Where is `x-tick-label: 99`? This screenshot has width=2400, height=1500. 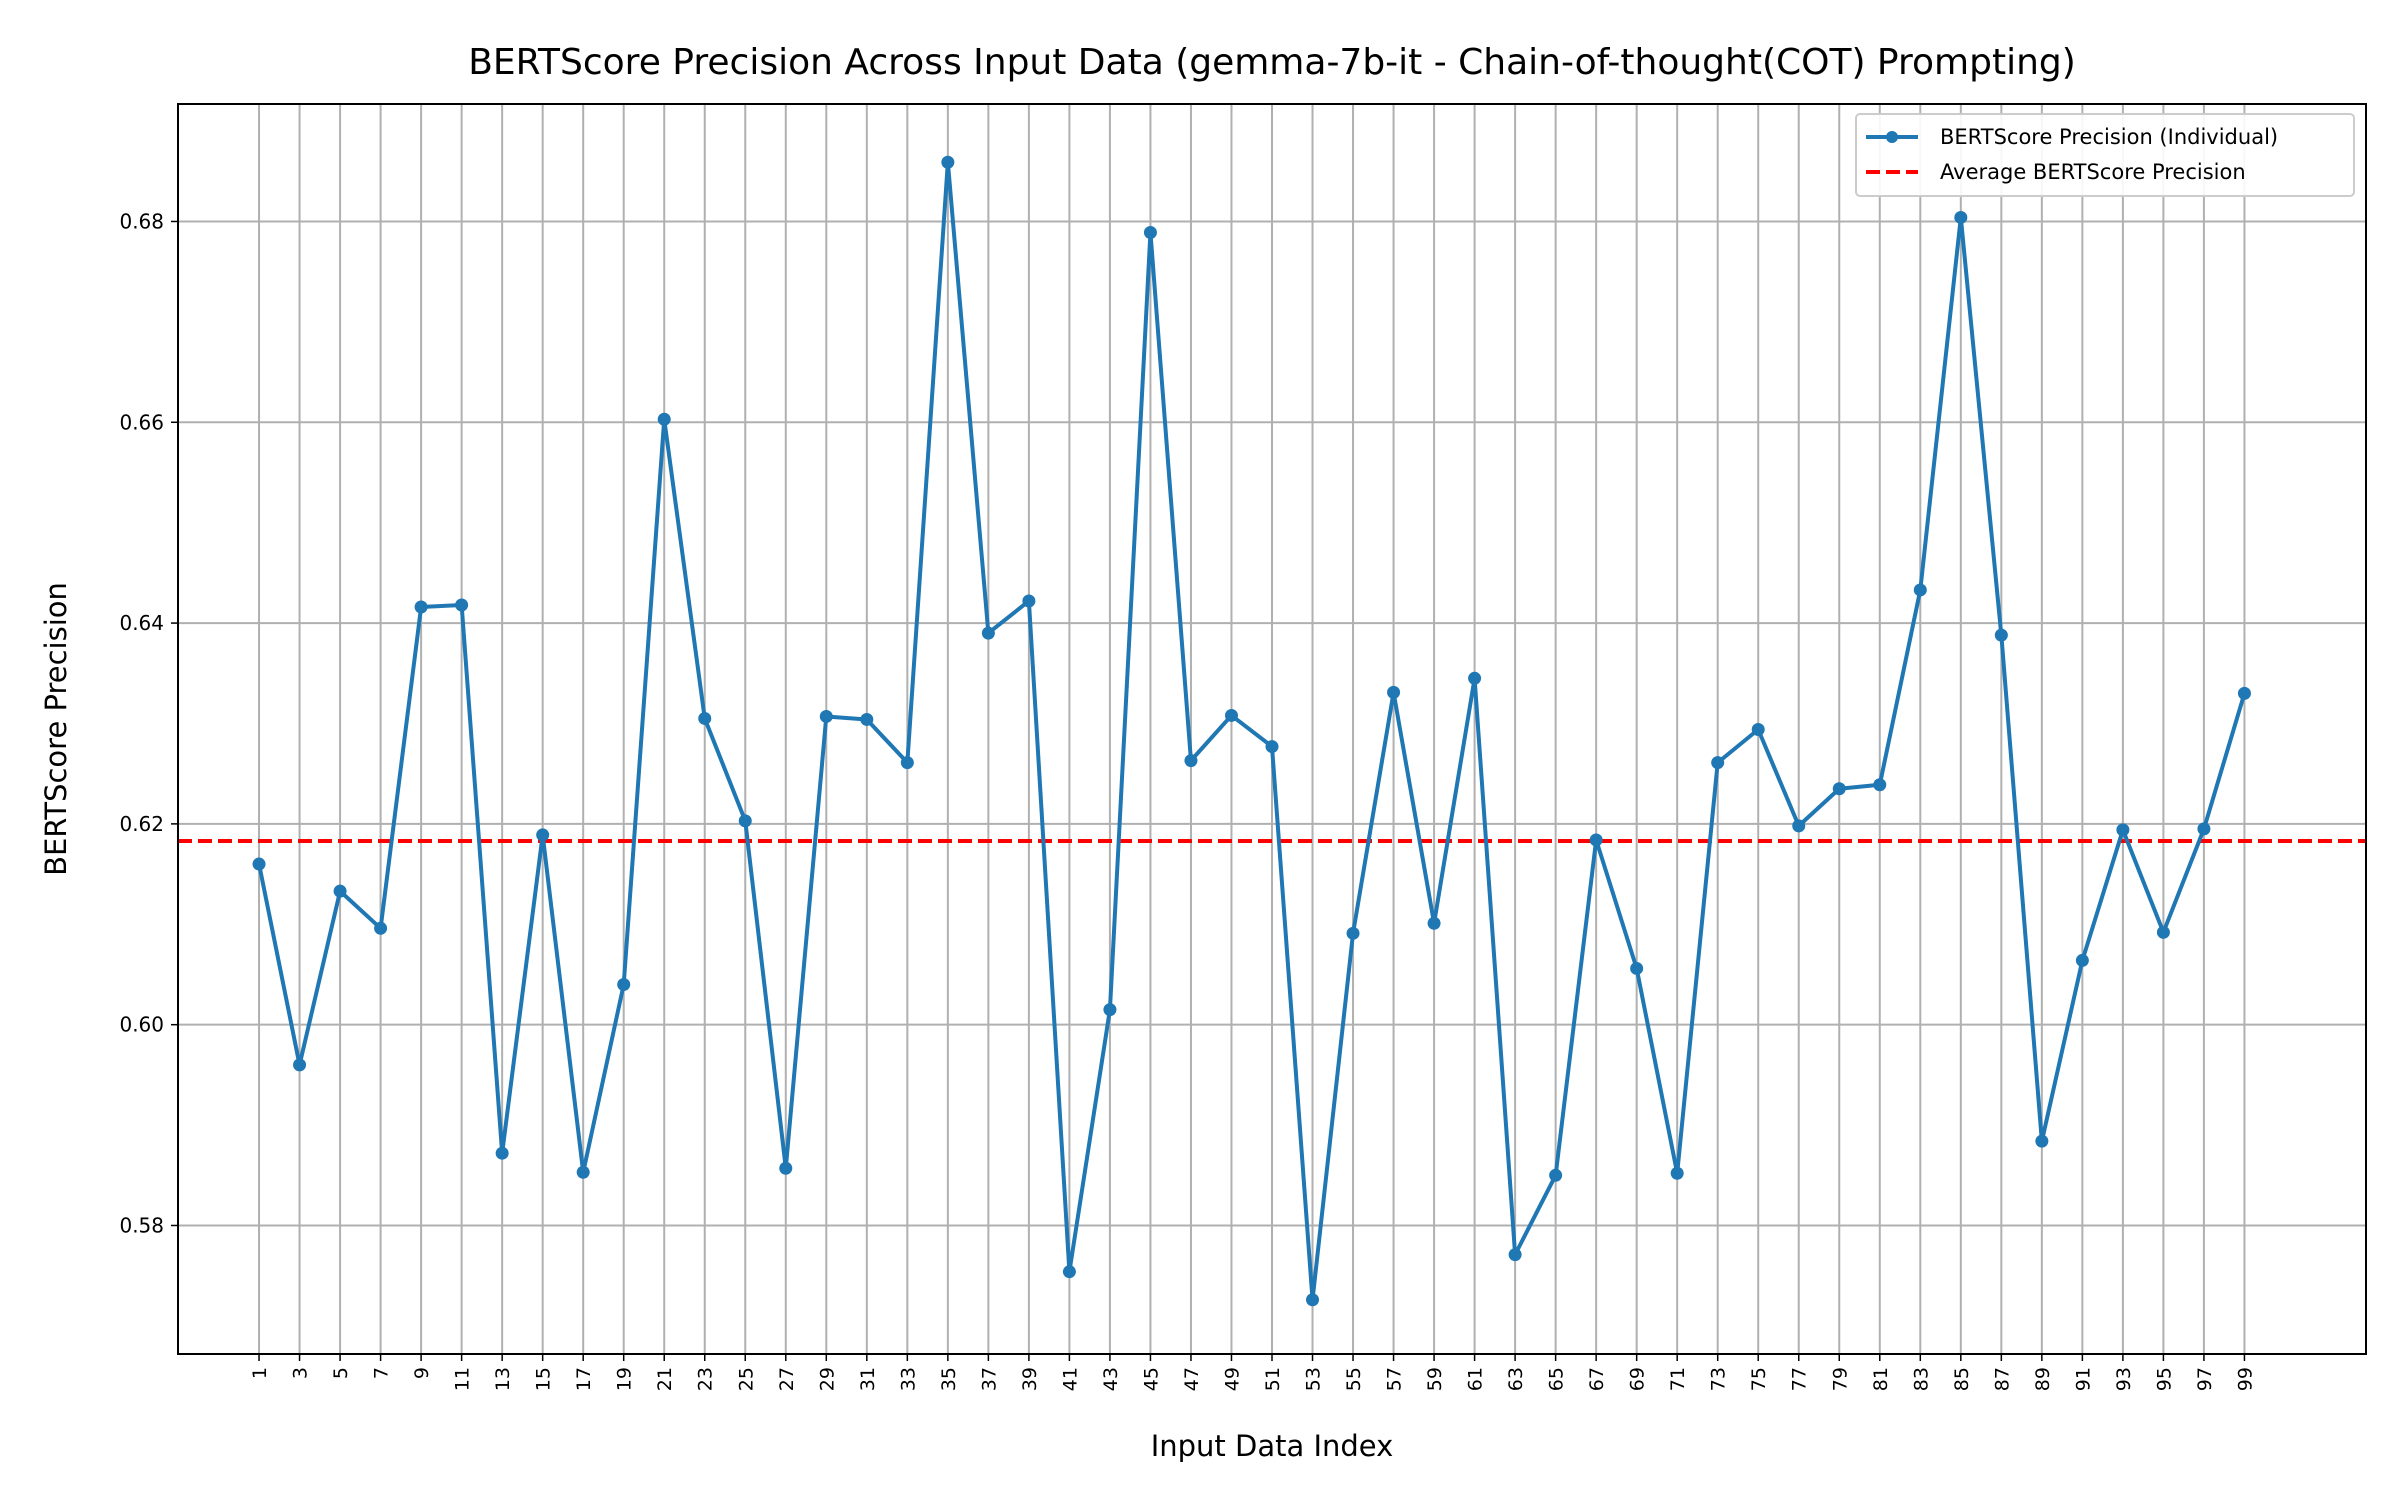
x-tick-label: 99 is located at coordinates (2245, 1379).